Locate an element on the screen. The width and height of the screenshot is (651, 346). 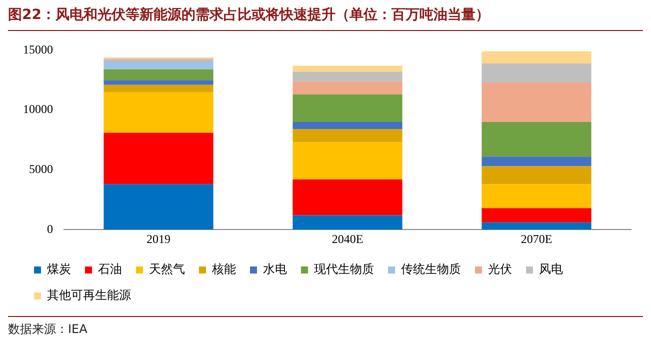
legend-label: 风电 is located at coordinates (551, 269).